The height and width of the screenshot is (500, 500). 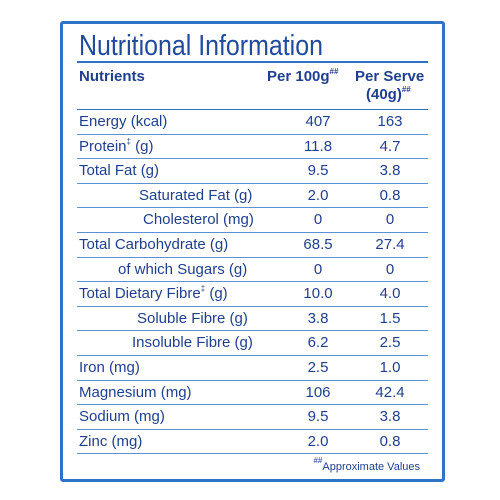 I want to click on table-row: Total Fat (g) 9.5 3.8, so click(x=252, y=171).